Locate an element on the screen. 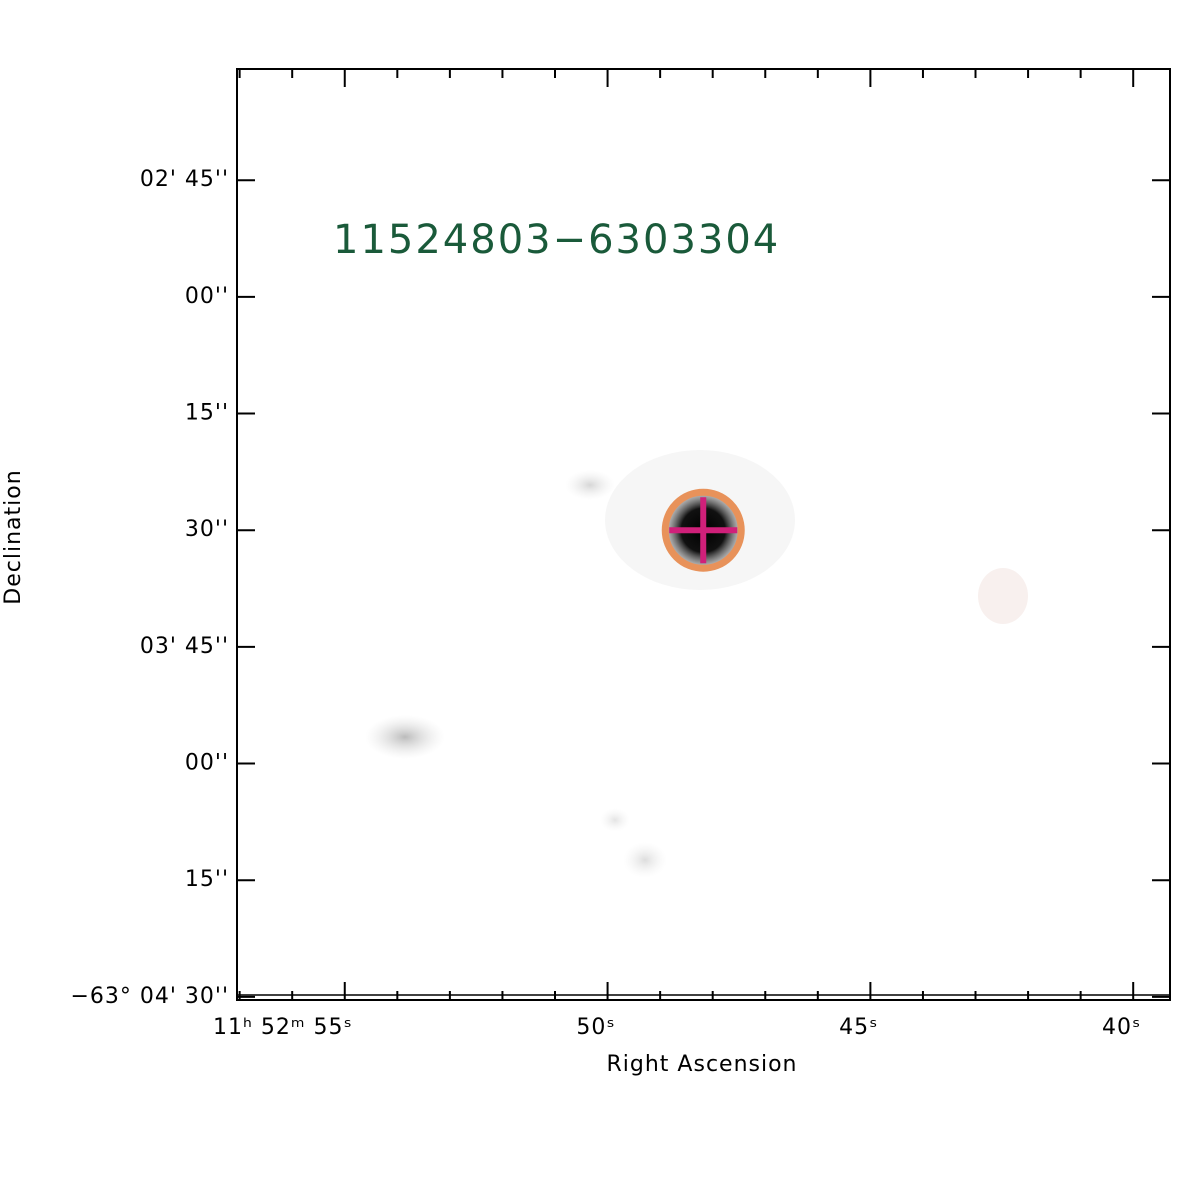 This screenshot has width=1180, height=1180. y-tick-label: 03' 45'' is located at coordinates (184, 646).